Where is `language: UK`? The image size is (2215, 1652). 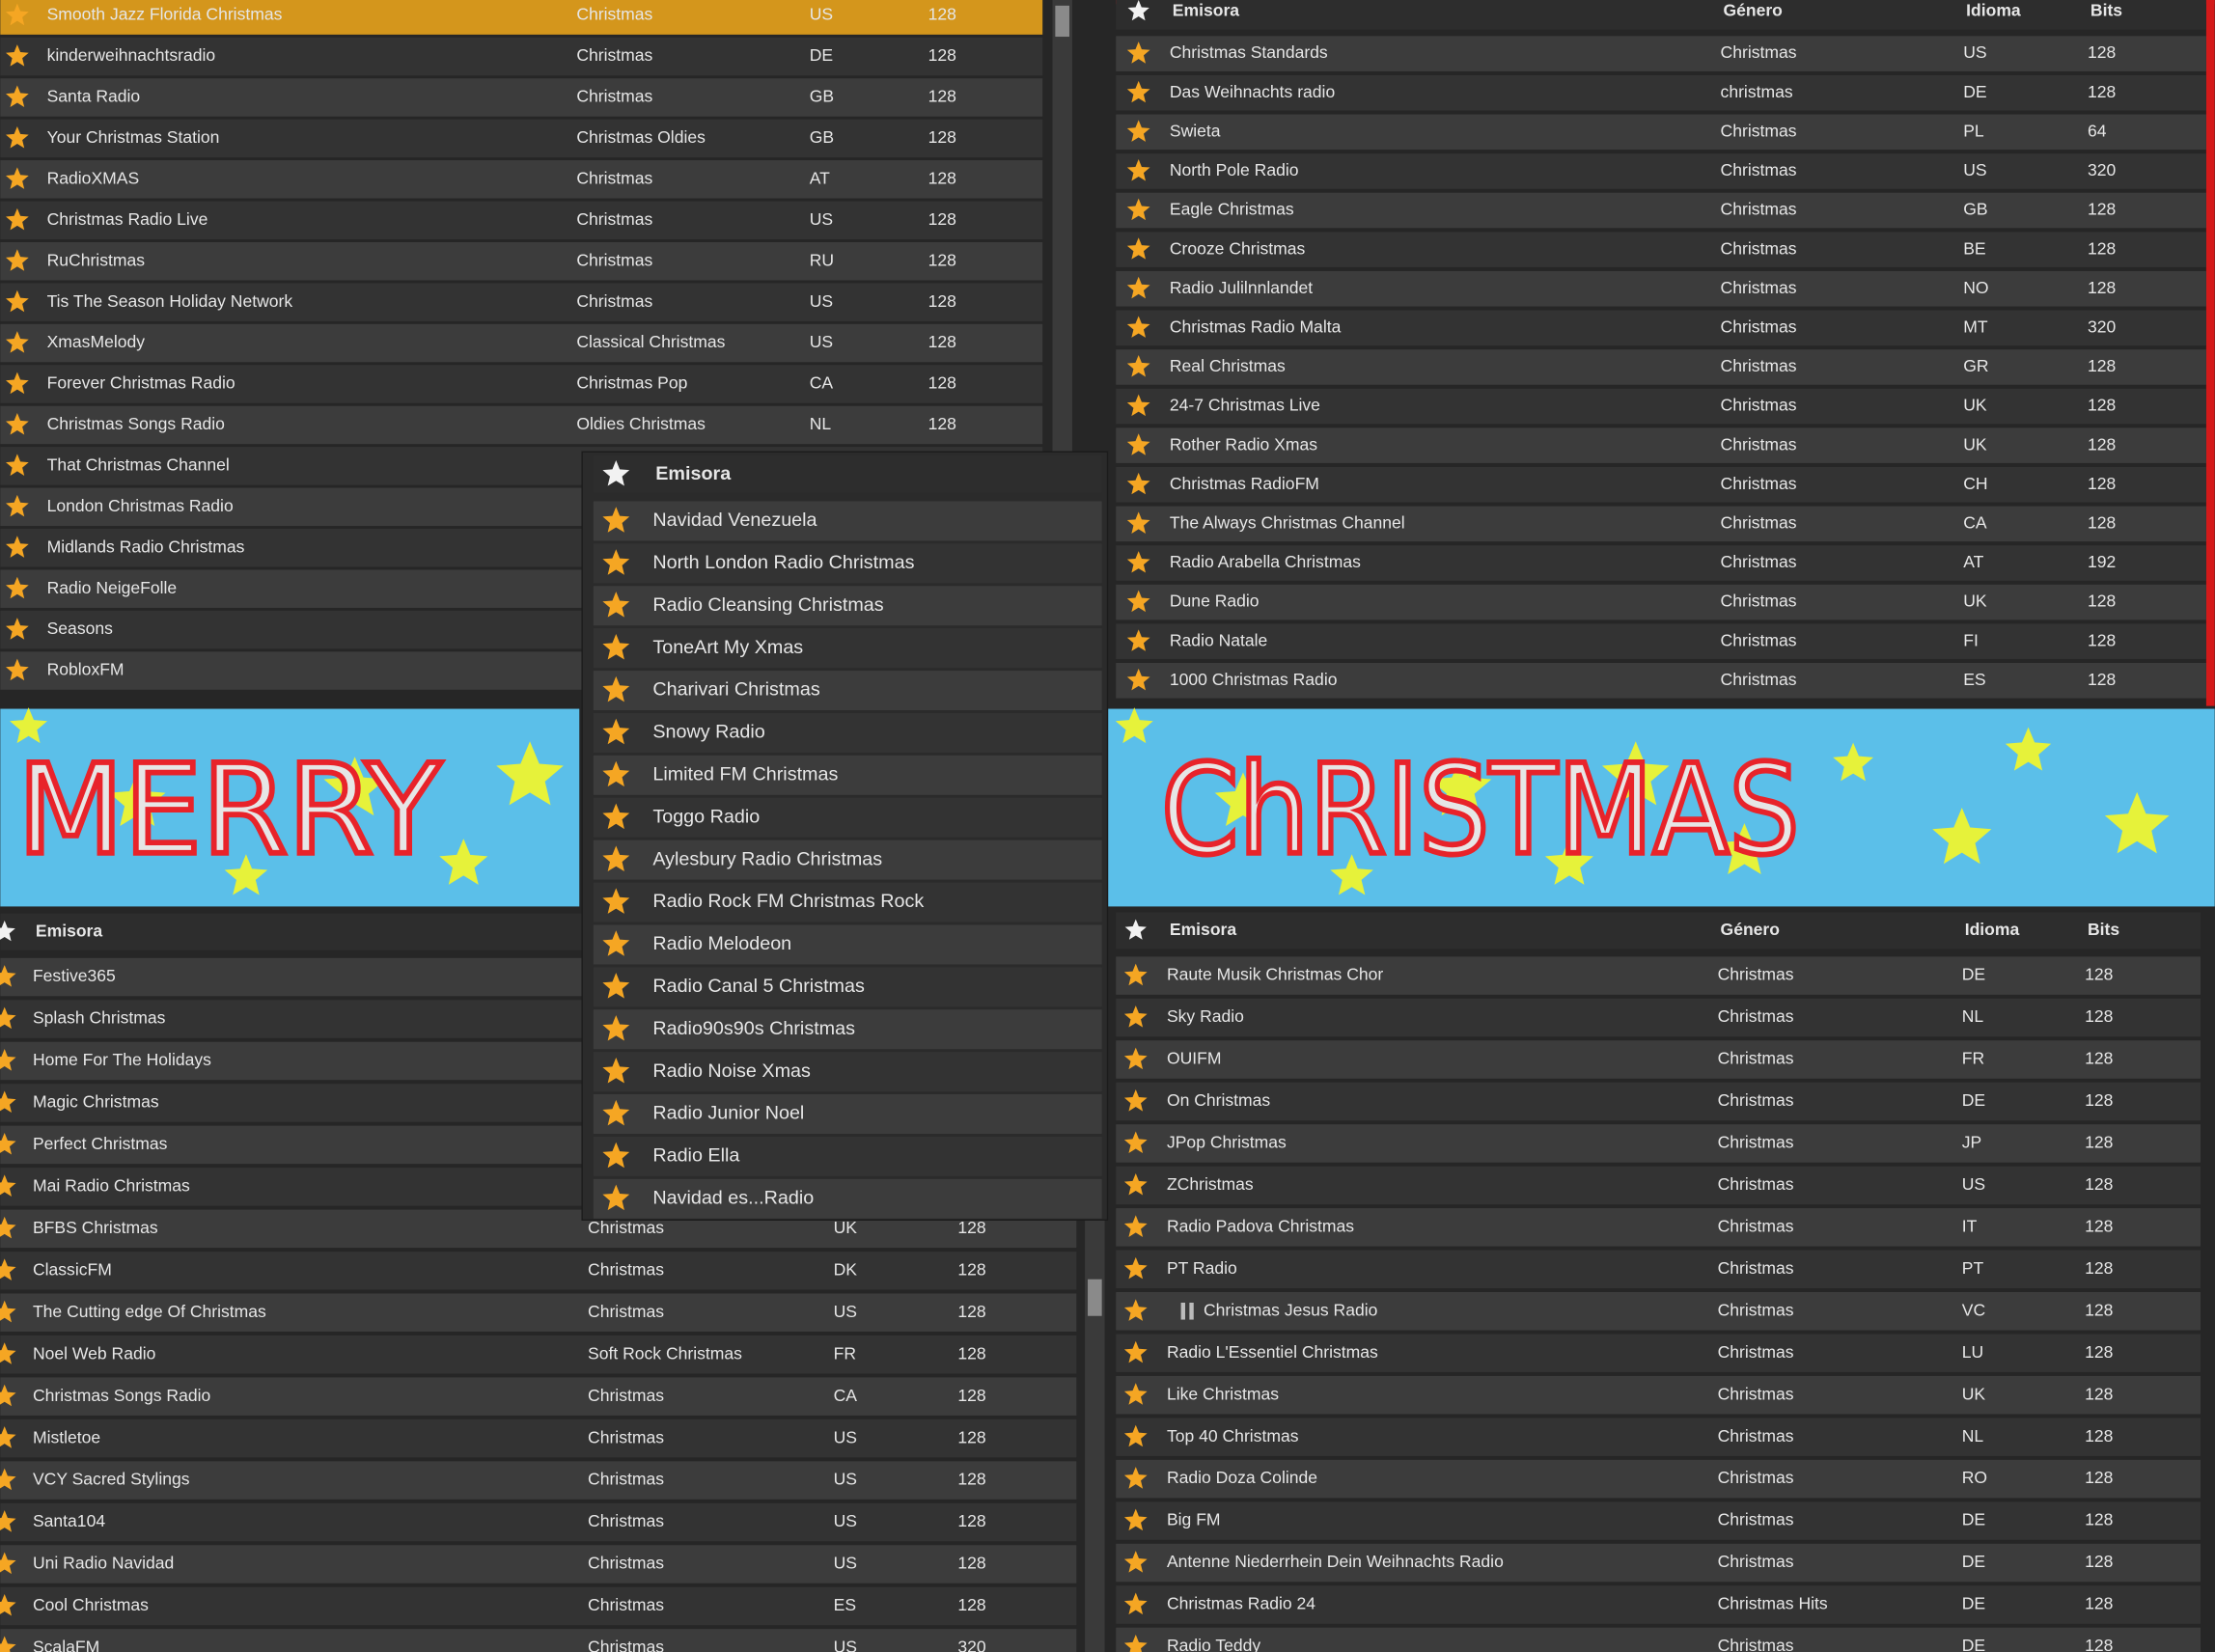 language: UK is located at coordinates (1975, 601).